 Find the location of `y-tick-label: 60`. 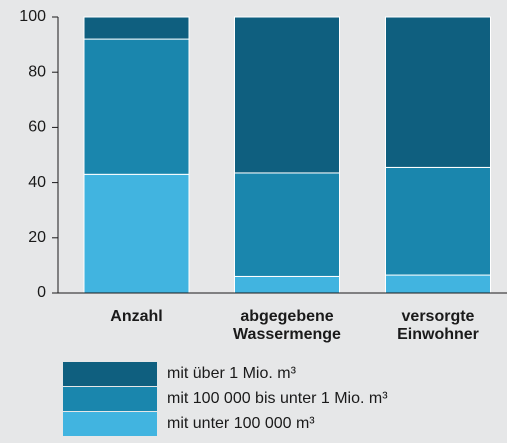

y-tick-label: 60 is located at coordinates (37, 127).